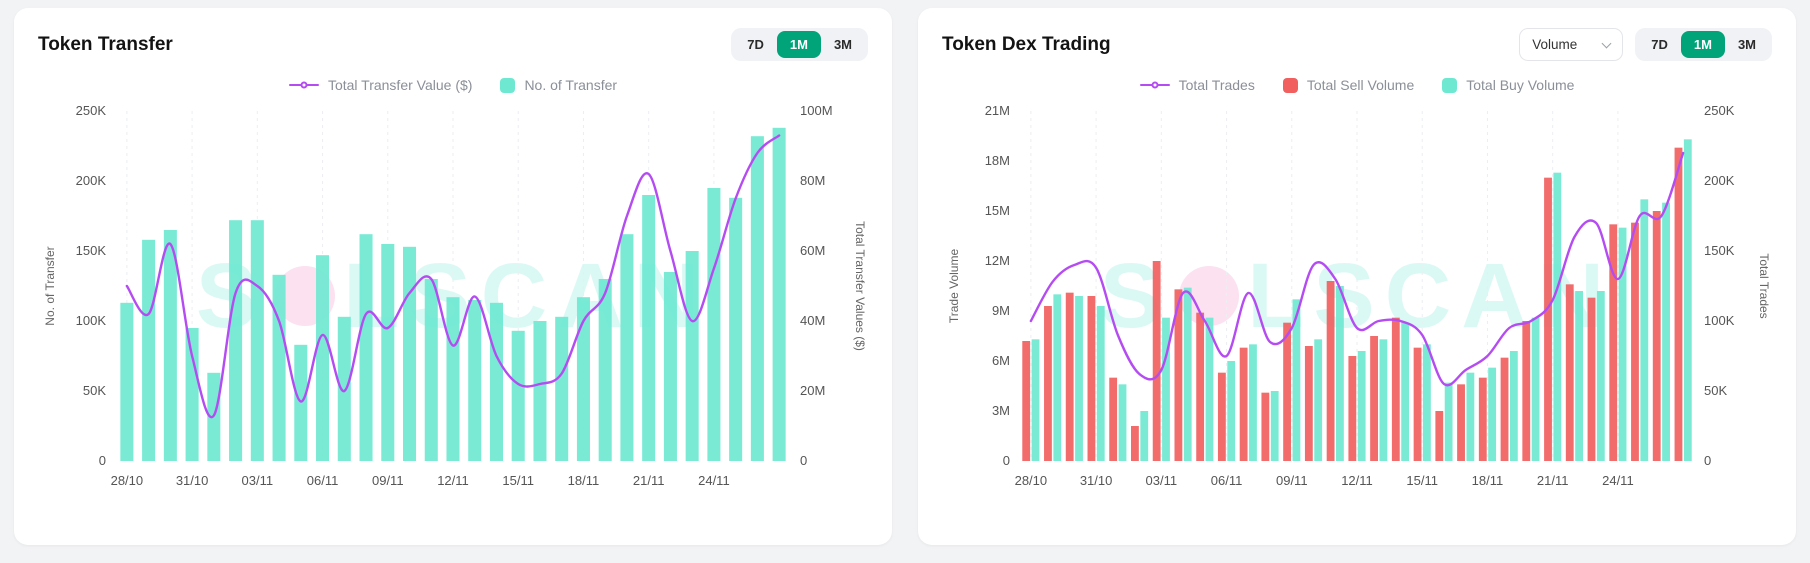 The width and height of the screenshot is (1810, 563). I want to click on svg-text: 18M, so click(997, 160).